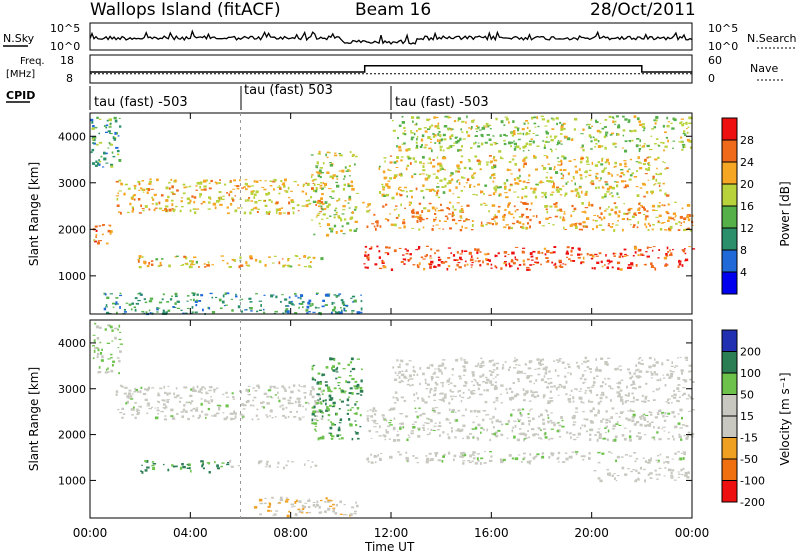 The image size is (800, 554). I want to click on nsky-label: N.Sky, so click(19, 38).